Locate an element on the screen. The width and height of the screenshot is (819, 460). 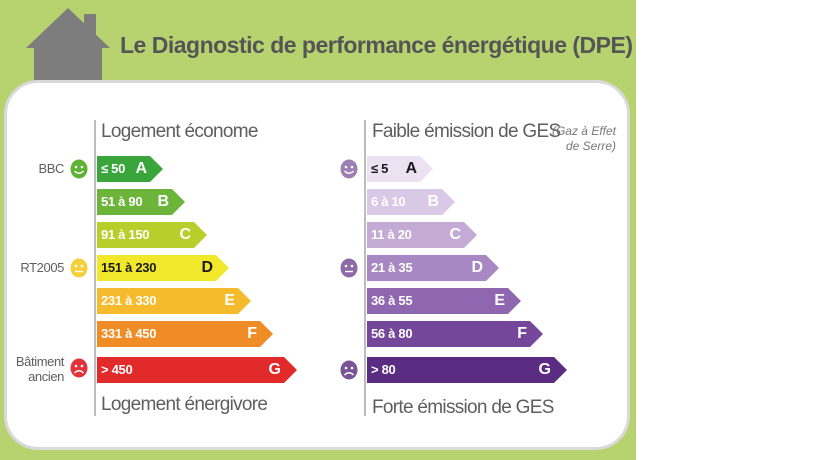
ges-class-bar-g: > 80 G is located at coordinates (467, 370).